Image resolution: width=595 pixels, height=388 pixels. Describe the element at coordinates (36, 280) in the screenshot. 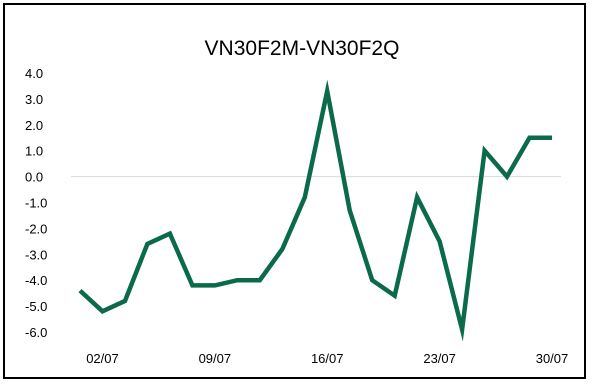

I see `y-tick-label: -4.0` at that location.